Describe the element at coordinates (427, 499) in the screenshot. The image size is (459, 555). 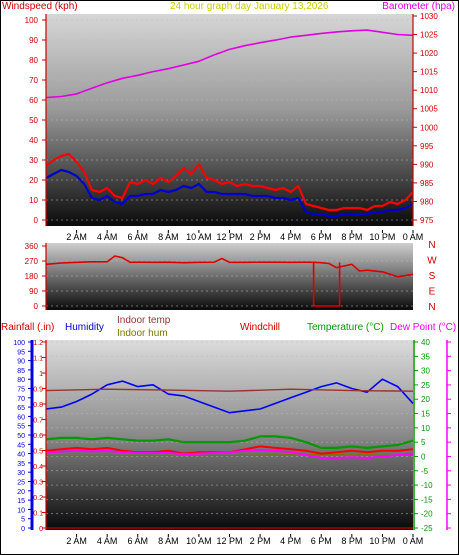
I see `temperature-tick-label: -15` at that location.